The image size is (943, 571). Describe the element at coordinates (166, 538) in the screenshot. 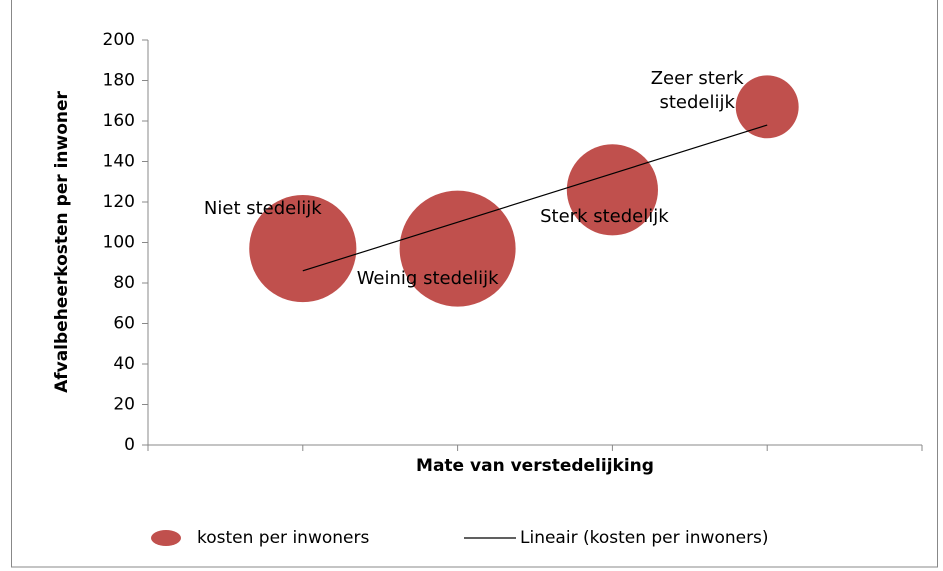

I see `legend-swatch` at that location.